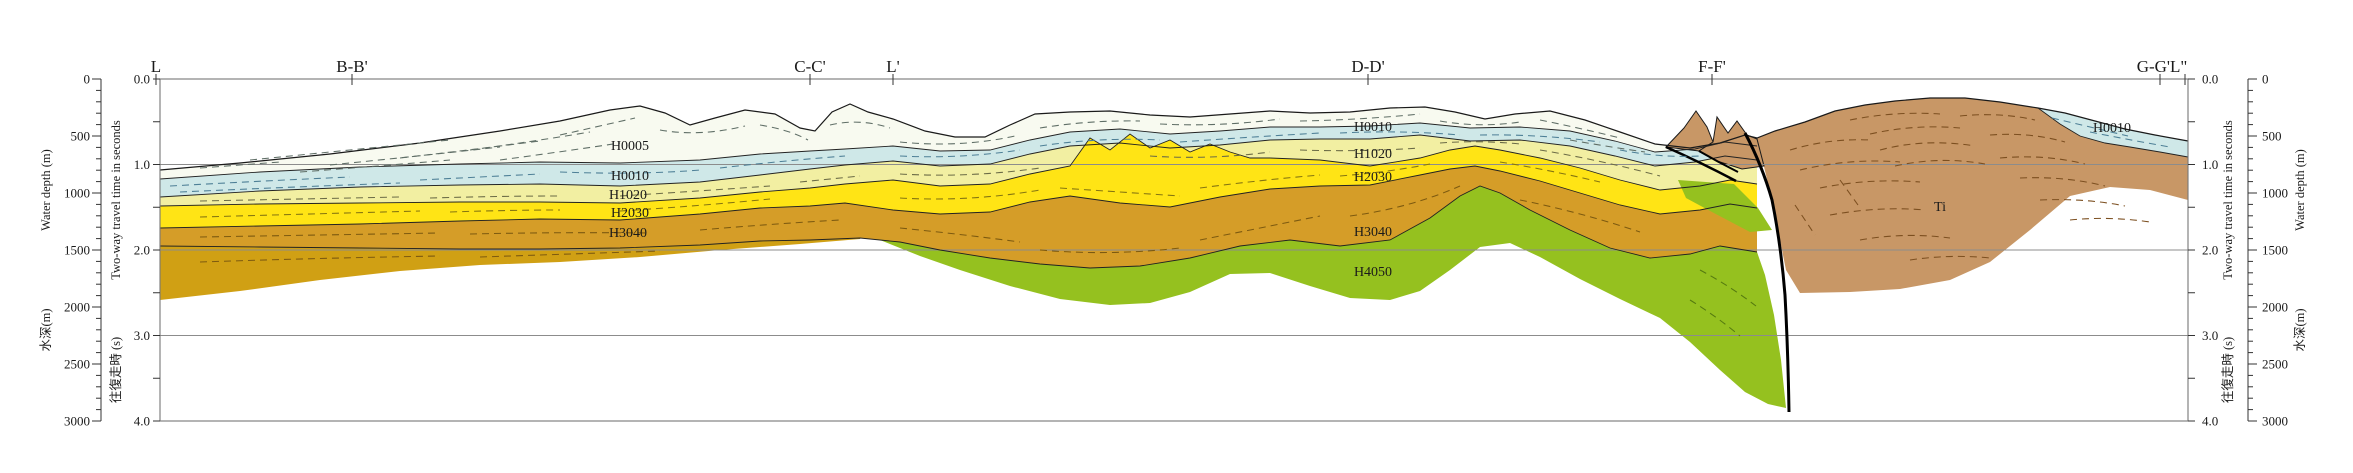  Describe the element at coordinates (1367, 66) in the screenshot. I see `section-marker-DD: D-D'` at that location.